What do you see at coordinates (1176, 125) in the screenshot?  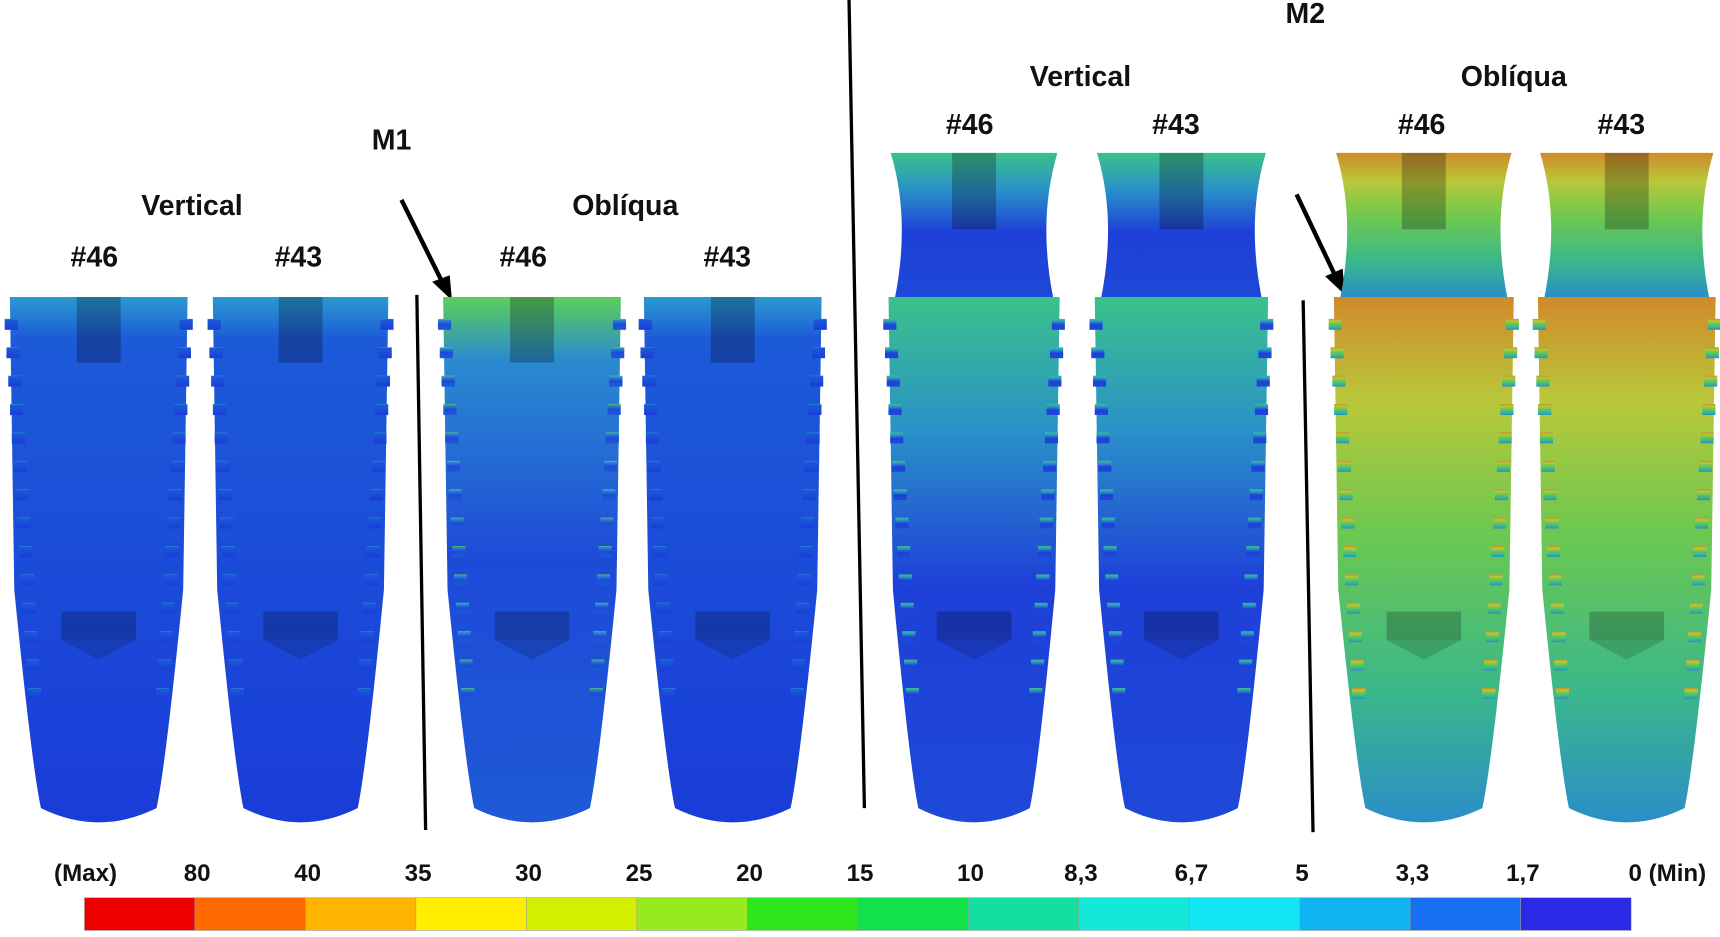 I see `tooth-label: #43` at bounding box center [1176, 125].